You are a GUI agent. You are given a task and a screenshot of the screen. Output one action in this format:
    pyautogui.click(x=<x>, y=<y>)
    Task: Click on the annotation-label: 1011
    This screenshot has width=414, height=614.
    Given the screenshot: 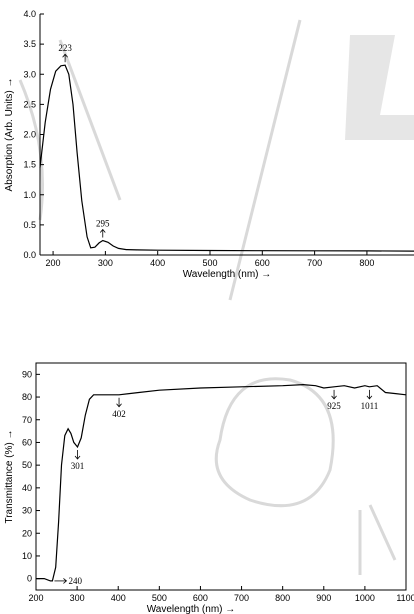 What is the action you would take?
    pyautogui.click(x=370, y=406)
    